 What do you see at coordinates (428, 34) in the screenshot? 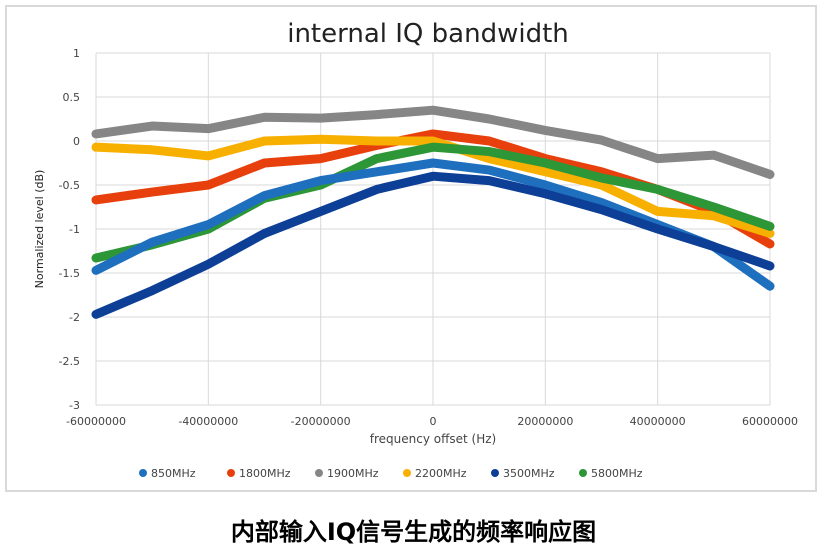
I see `chart-title: internal IQ bandwidth` at bounding box center [428, 34].